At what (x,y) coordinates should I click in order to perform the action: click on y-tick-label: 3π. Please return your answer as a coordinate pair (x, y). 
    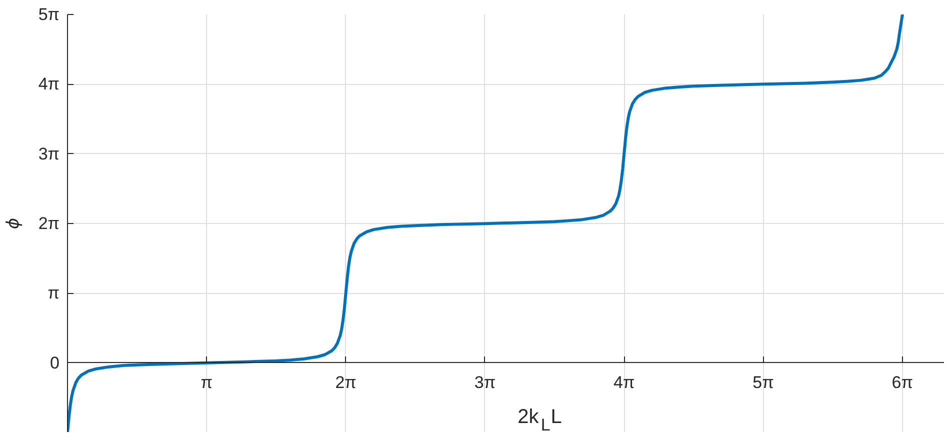
    Looking at the image, I should click on (49, 154).